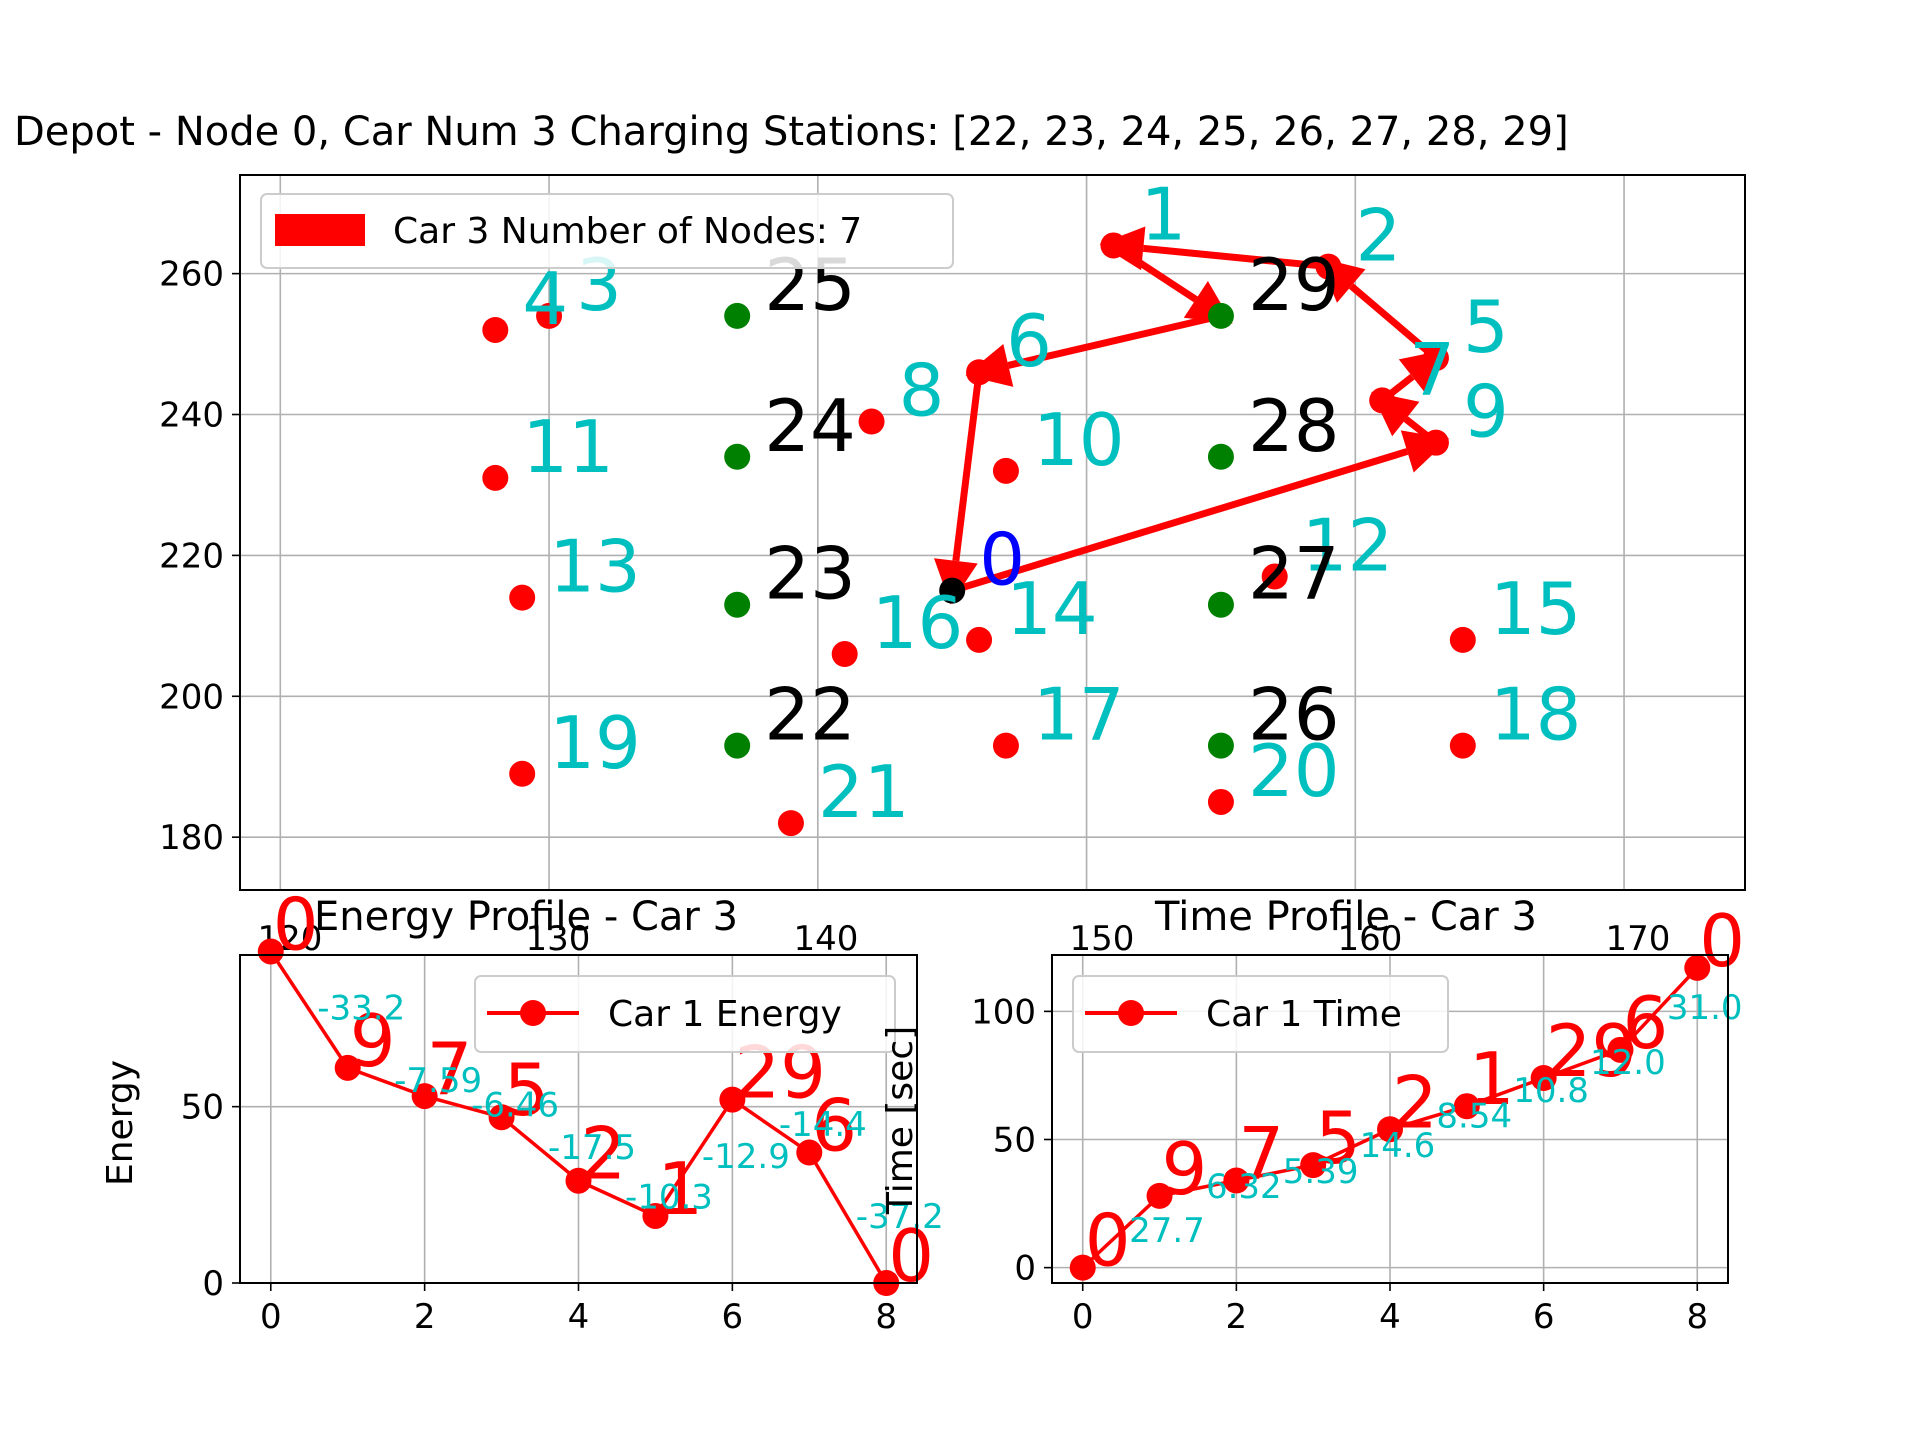  Describe the element at coordinates (1029, 341) in the screenshot. I see `customer-label: 6` at that location.